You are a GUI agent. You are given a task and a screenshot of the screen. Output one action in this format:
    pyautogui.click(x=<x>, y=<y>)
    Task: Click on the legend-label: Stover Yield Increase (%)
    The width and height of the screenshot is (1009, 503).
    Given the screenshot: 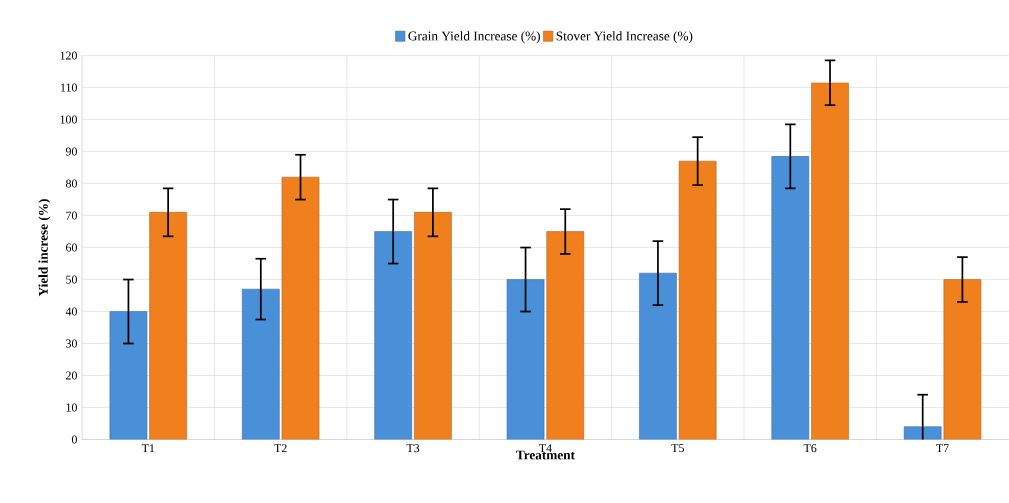 What is the action you would take?
    pyautogui.click(x=624, y=37)
    